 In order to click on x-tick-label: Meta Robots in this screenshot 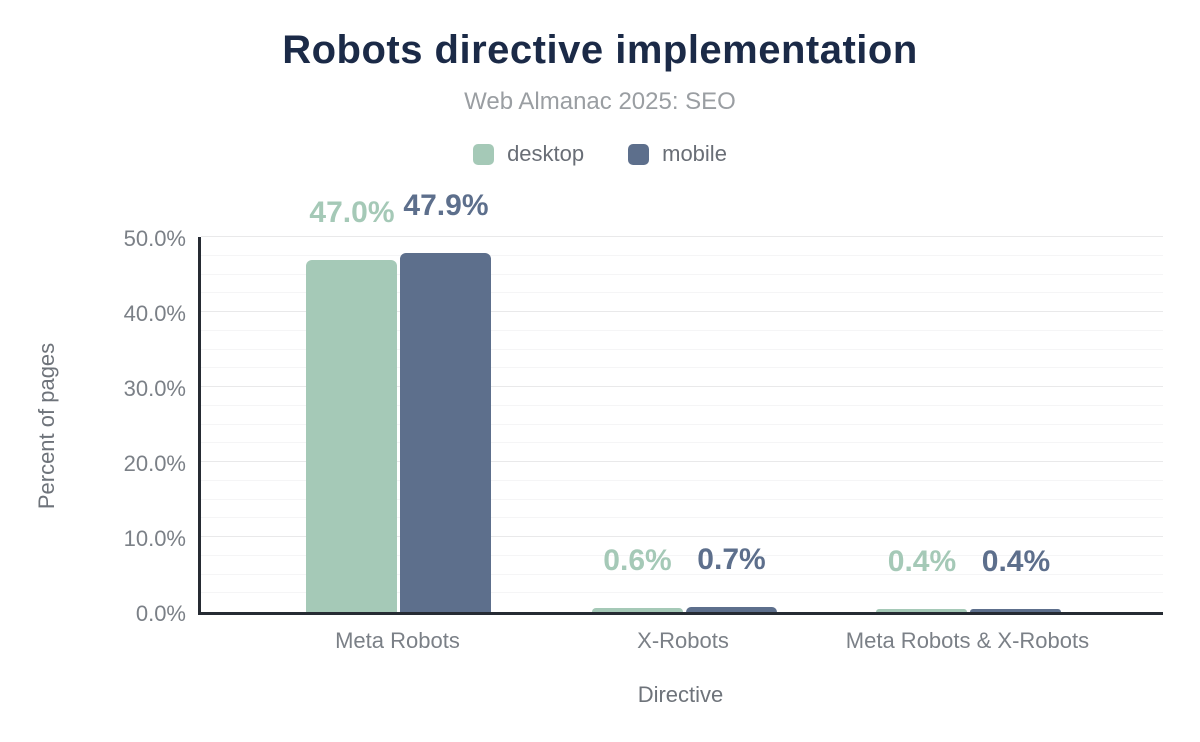, I will do `click(397, 640)`.